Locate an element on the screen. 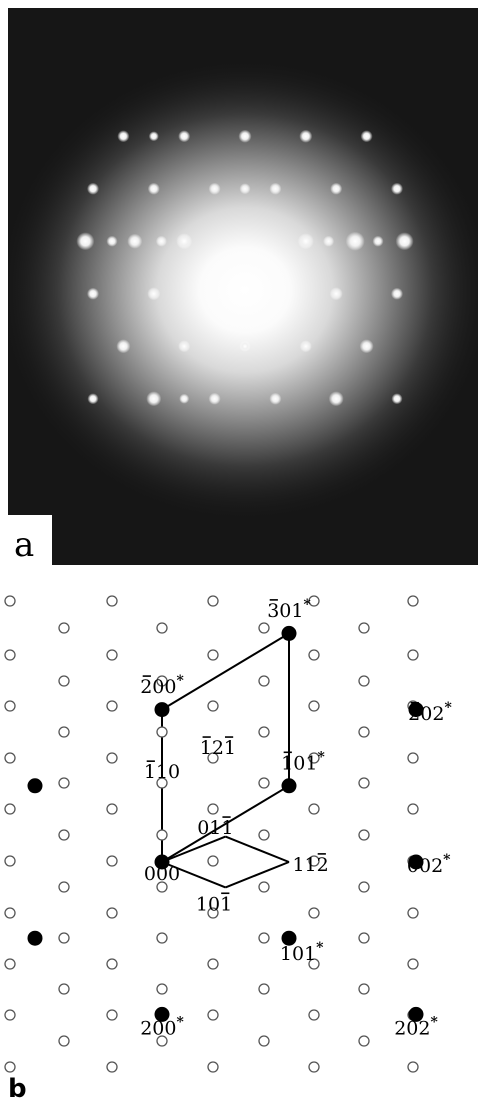 The height and width of the screenshot is (1104, 487). miller-index-label: 000 is located at coordinates (162, 874).